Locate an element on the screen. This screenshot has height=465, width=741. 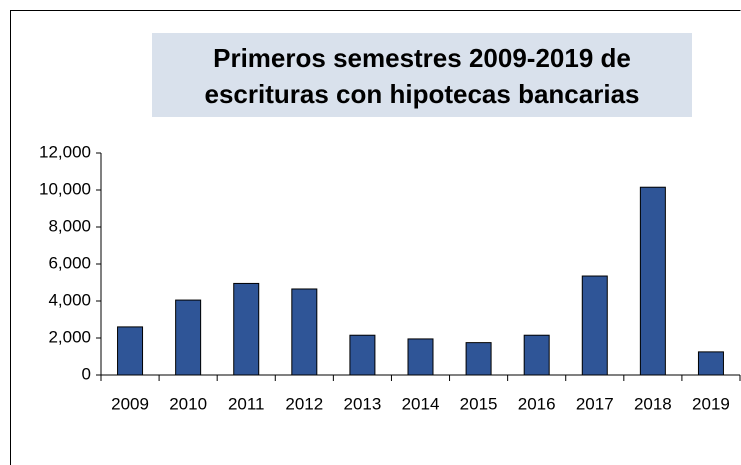
x-tick-label: 2015 is located at coordinates (479, 403).